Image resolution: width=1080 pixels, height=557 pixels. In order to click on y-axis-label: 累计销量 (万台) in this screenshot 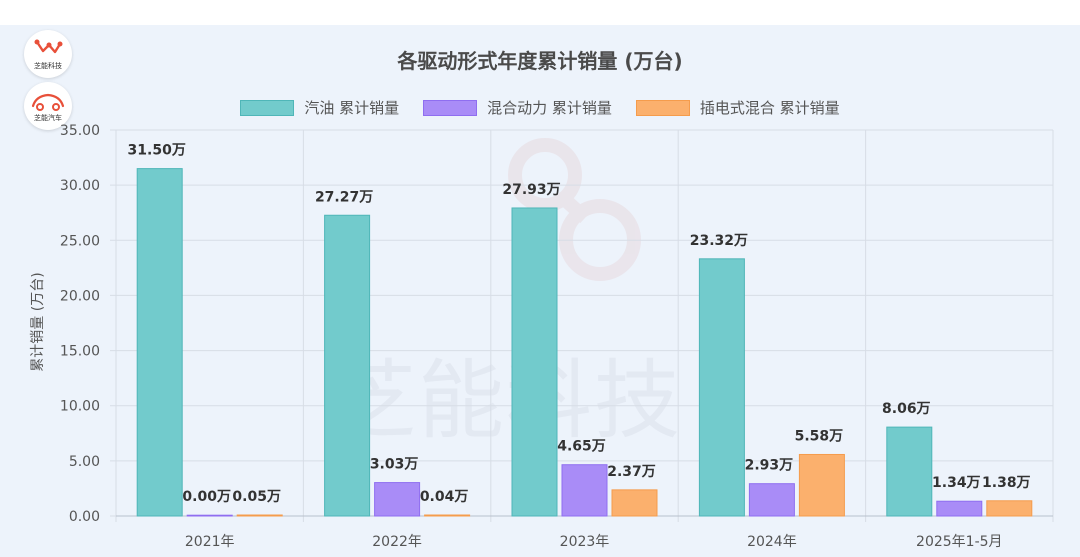, I will do `click(38, 321)`.